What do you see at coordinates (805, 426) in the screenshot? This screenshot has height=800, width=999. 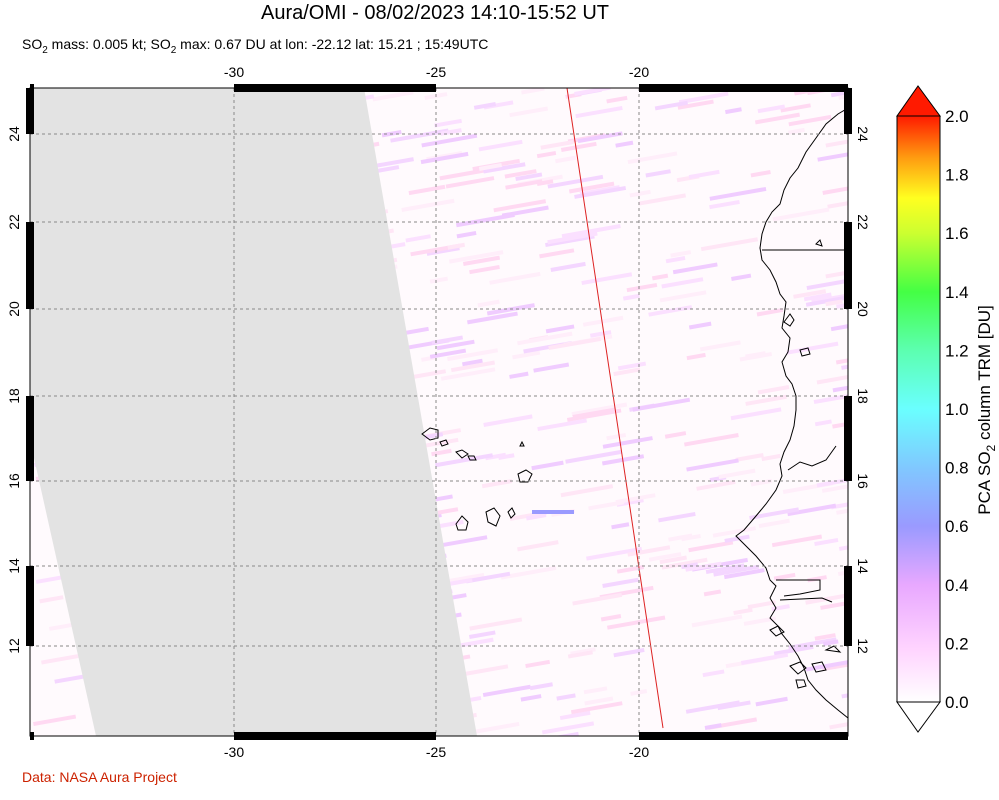 I see `border-line` at bounding box center [805, 426].